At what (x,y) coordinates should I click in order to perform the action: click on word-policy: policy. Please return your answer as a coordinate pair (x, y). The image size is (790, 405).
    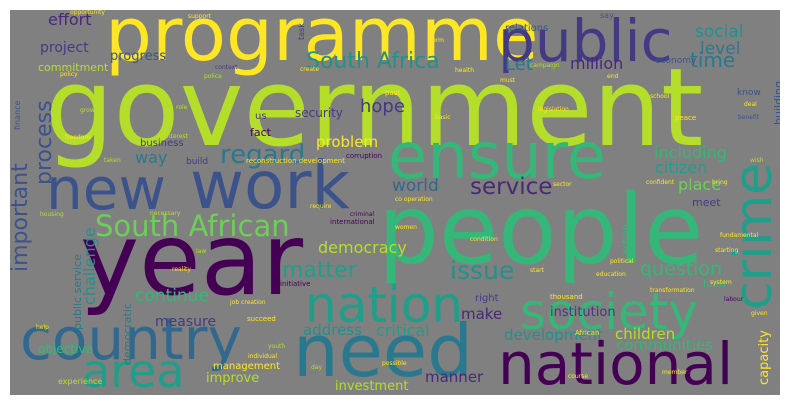
    Looking at the image, I should click on (69, 74).